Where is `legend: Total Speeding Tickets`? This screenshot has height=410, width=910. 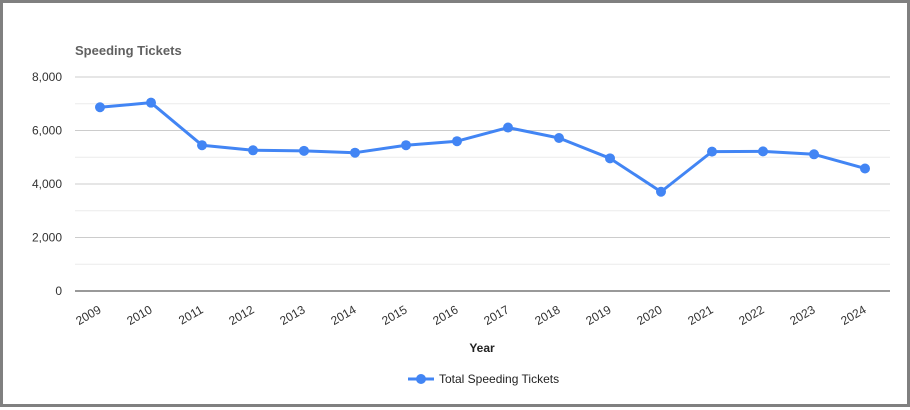
legend: Total Speeding Tickets is located at coordinates (483, 379).